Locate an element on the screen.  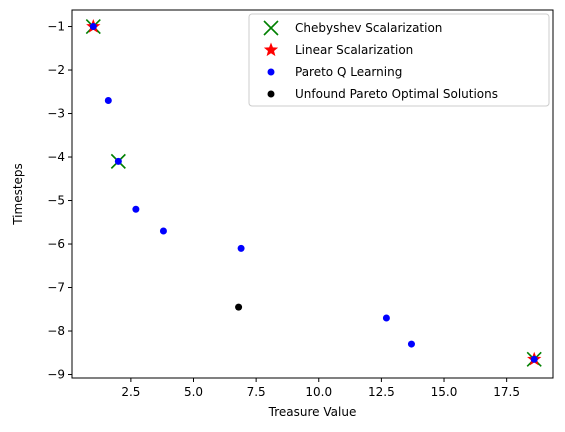
x-axis-ticks: 2.5 5.0 7.5 10.0 12.5 15.0 17.5 is located at coordinates (320, 388).